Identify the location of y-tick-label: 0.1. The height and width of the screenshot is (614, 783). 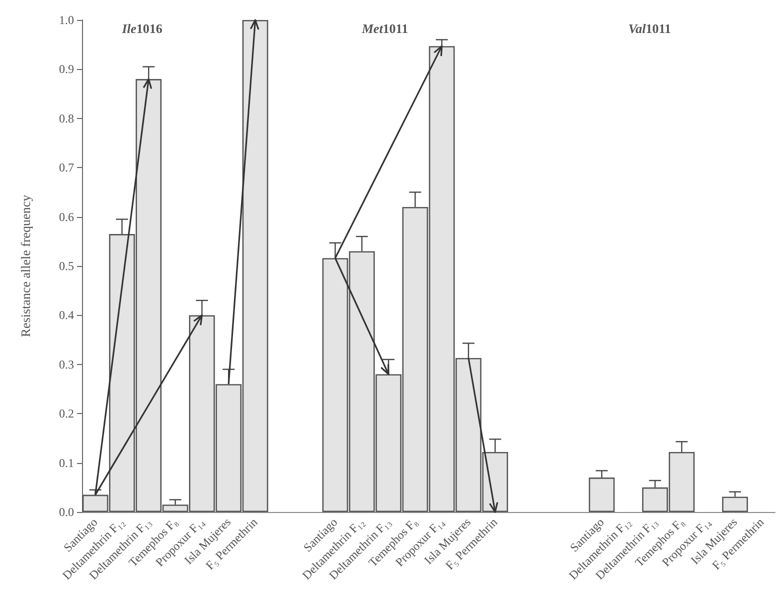
(66, 463).